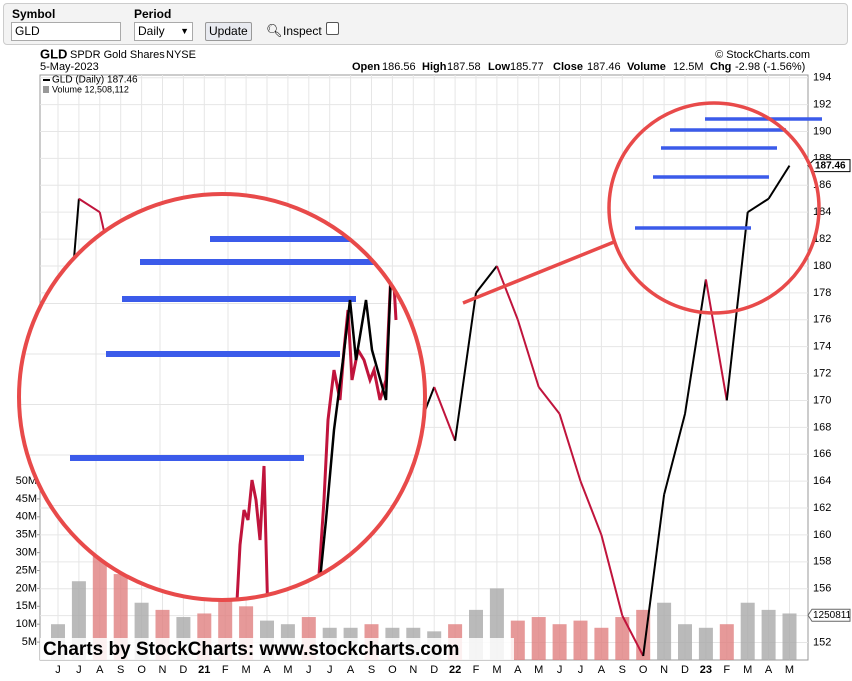 This screenshot has width=852, height=681. What do you see at coordinates (66, 31) in the screenshot?
I see `symbol-input: GLD` at bounding box center [66, 31].